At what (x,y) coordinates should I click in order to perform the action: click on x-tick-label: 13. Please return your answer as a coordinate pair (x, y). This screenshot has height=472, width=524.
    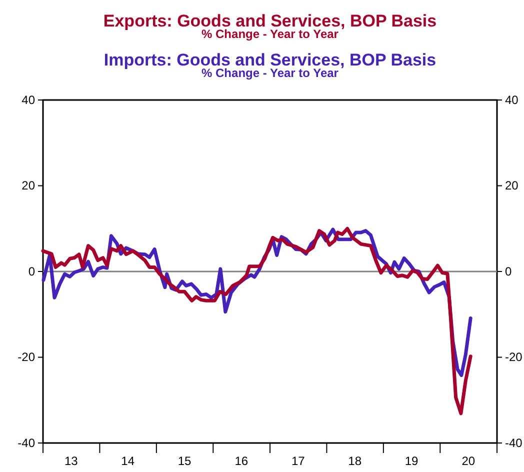
    Looking at the image, I should click on (71, 461).